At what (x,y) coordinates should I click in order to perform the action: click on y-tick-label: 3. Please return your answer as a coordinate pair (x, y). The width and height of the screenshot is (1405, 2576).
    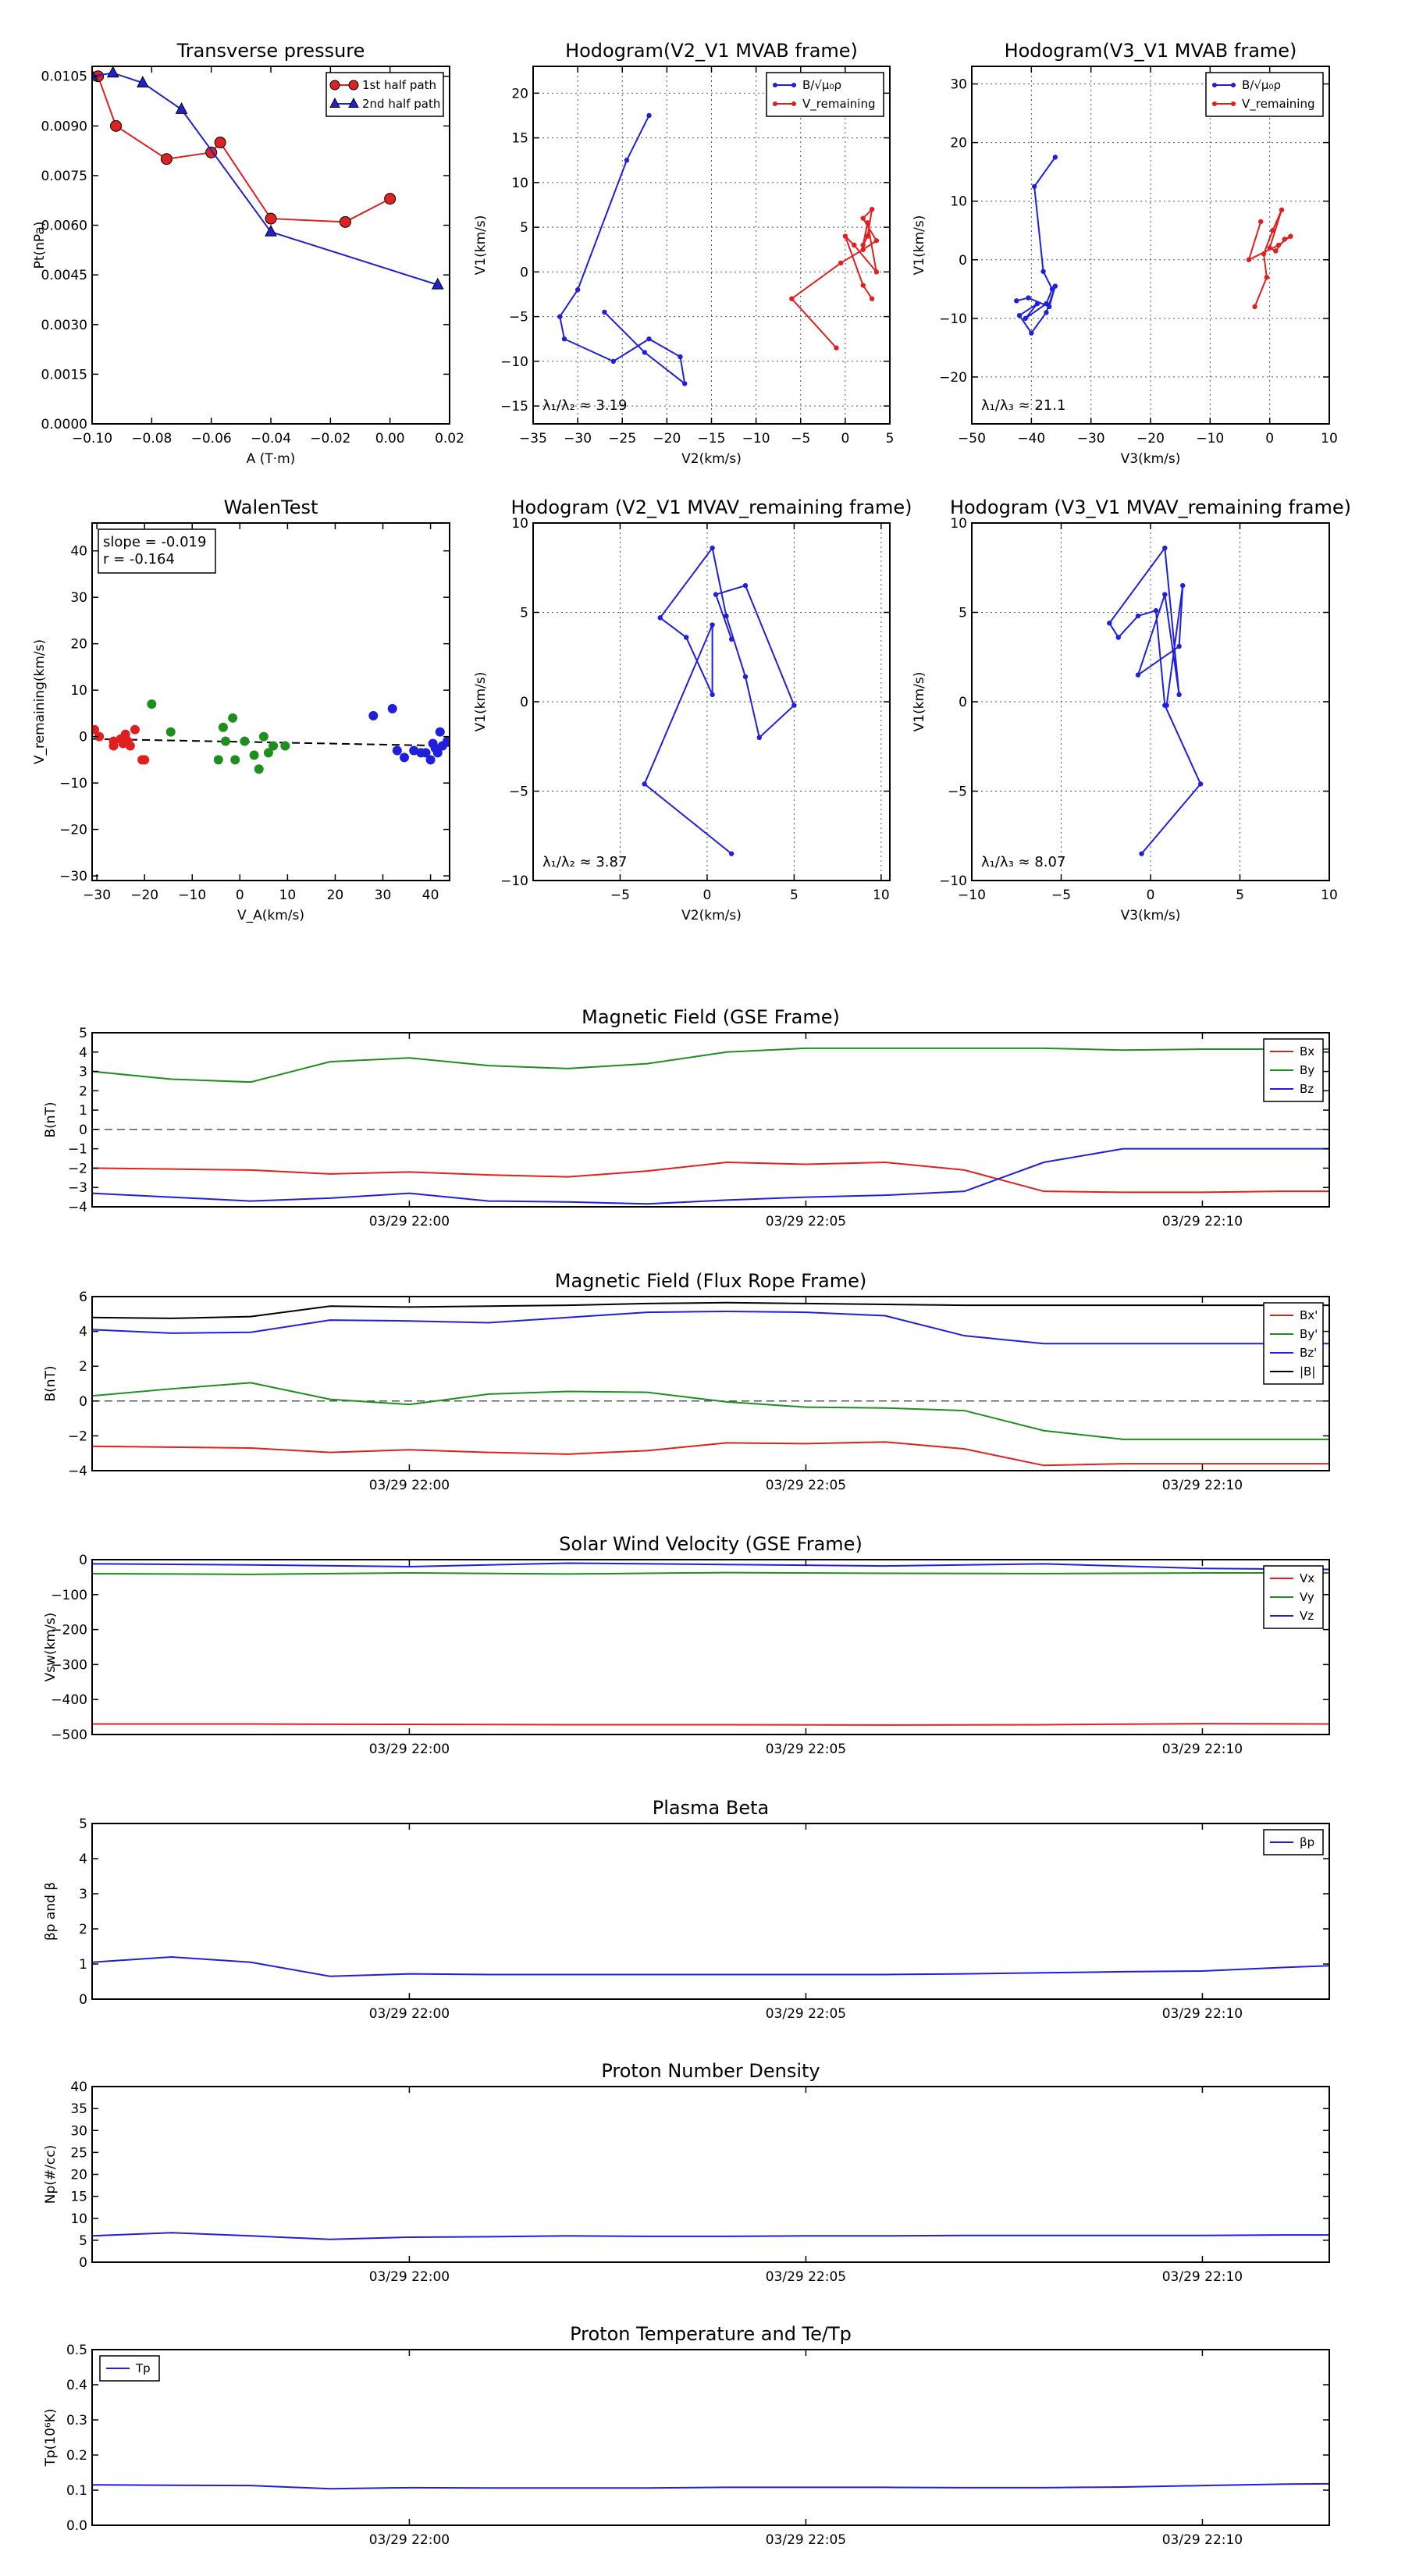
    Looking at the image, I should click on (83, 1895).